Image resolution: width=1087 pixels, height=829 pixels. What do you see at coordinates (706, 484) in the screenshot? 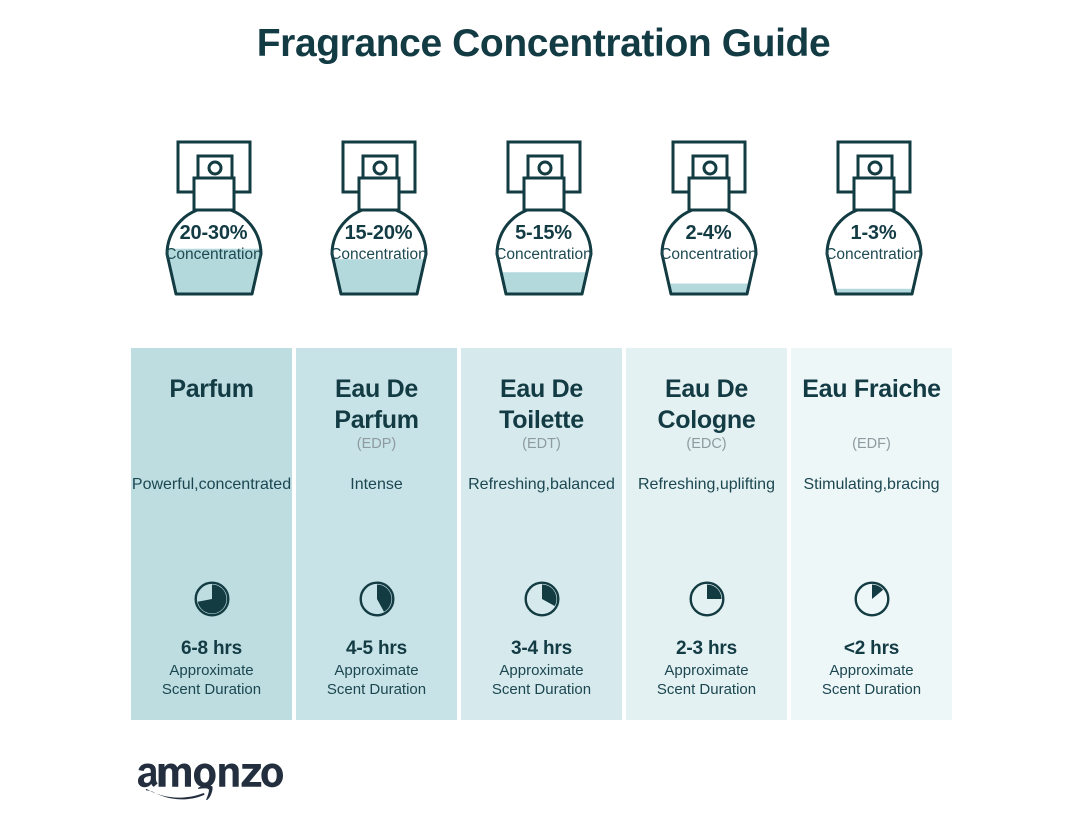
I see `fragrance-description: Refreshing,uplifting` at bounding box center [706, 484].